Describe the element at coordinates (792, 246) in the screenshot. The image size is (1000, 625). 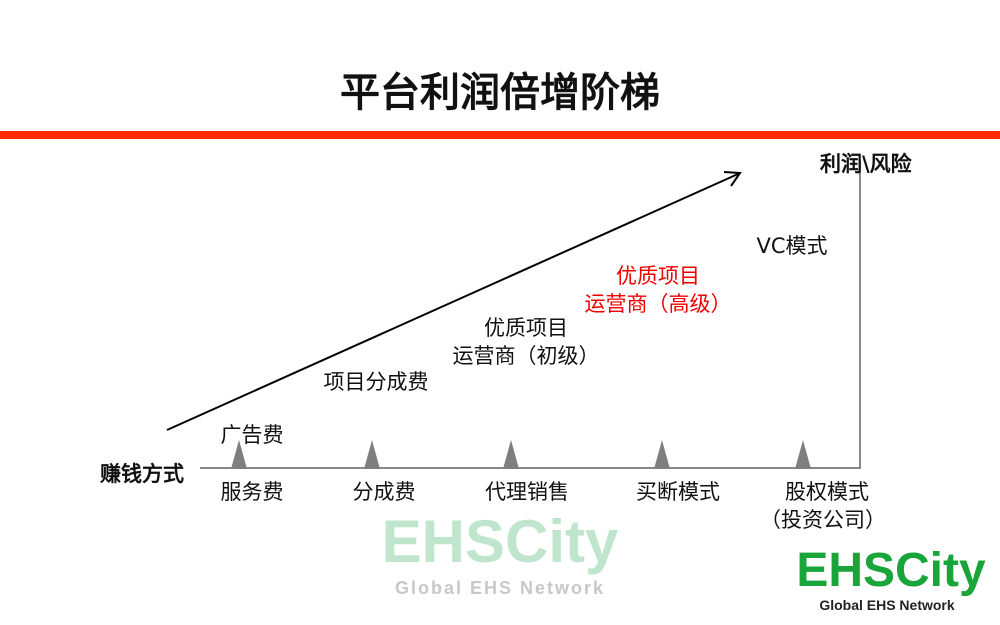
I see `step-5-above: VC模式` at that location.